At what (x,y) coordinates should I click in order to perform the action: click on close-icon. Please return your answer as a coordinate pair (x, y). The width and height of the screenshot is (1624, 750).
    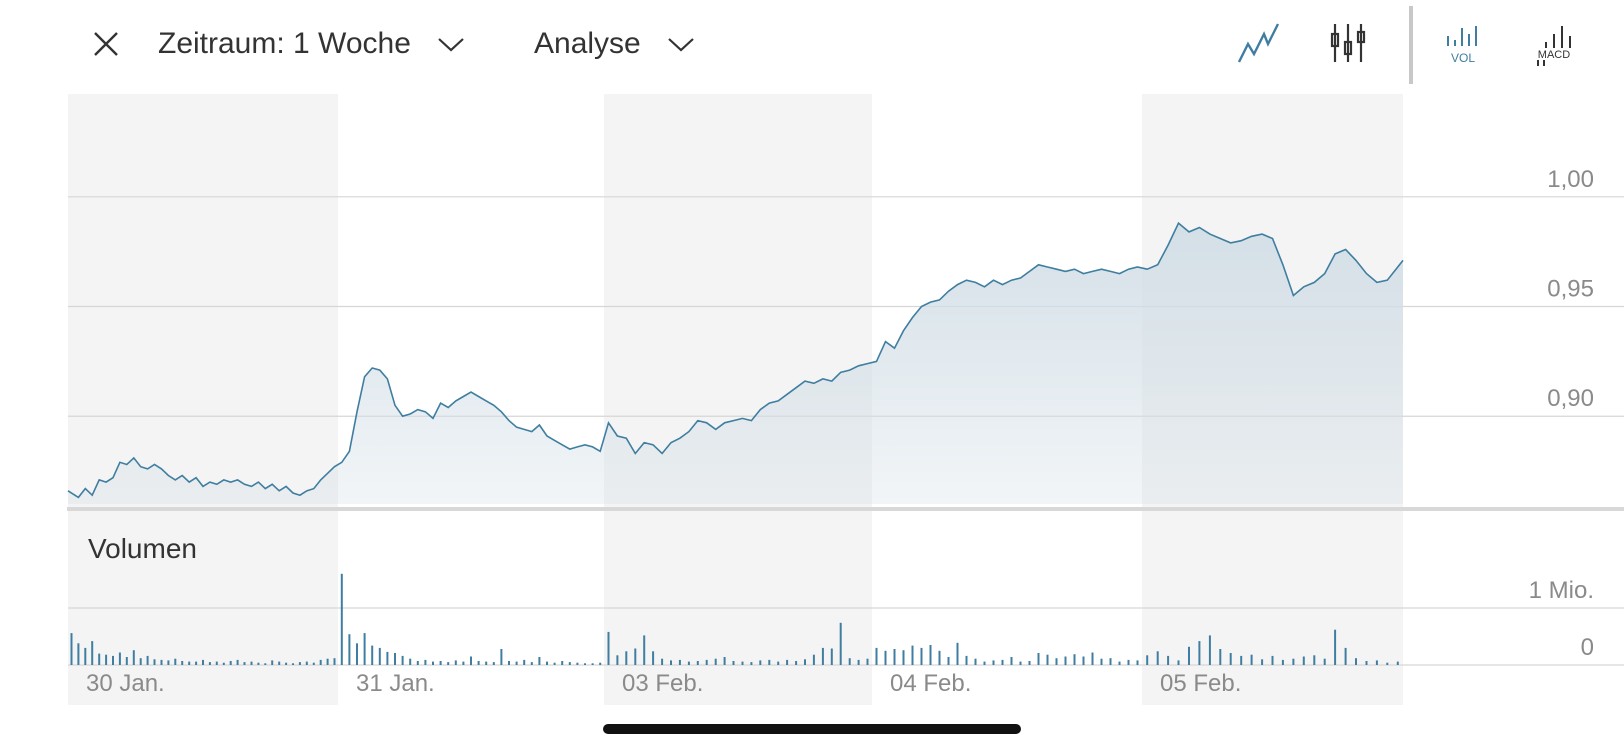
    Looking at the image, I should click on (106, 44).